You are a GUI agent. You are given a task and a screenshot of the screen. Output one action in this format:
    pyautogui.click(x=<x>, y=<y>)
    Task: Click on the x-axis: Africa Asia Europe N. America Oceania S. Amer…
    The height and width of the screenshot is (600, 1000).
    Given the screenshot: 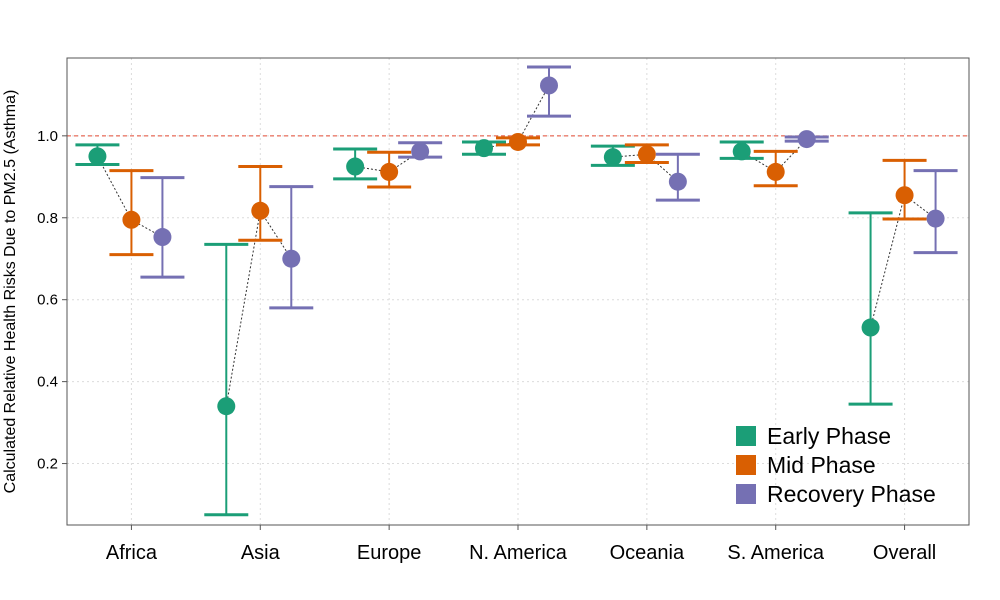 What is the action you would take?
    pyautogui.click(x=521, y=544)
    